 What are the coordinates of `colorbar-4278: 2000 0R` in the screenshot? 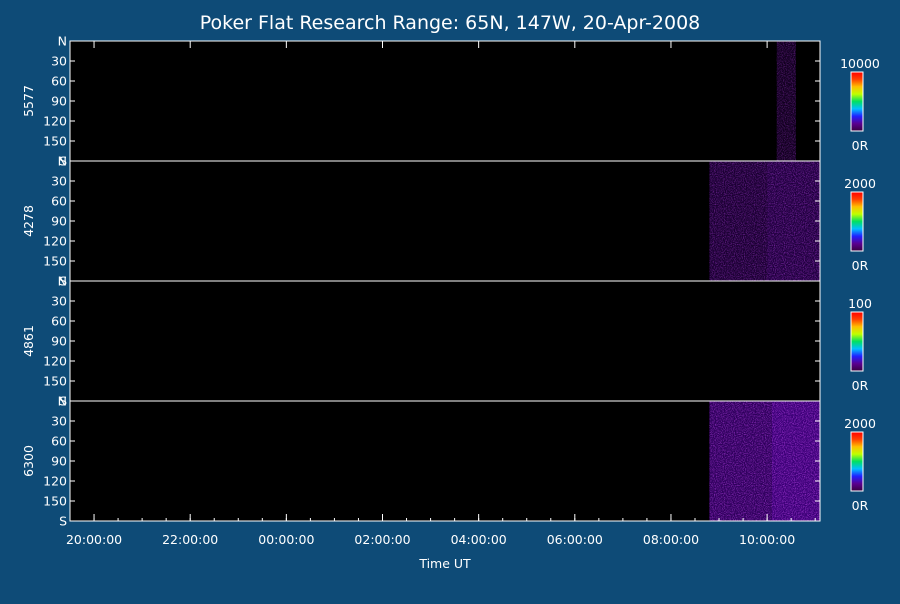 It's located at (860, 224).